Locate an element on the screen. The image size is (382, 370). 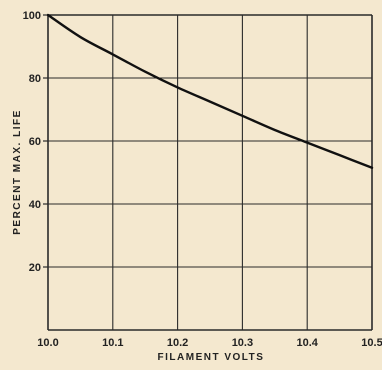
x-tick-label: 10.2 is located at coordinates (177, 343).